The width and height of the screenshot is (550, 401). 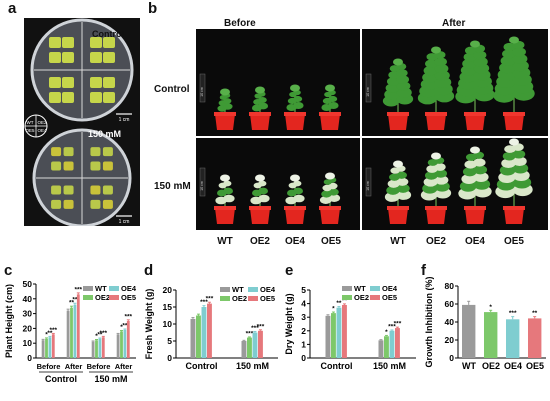 What do you see at coordinates (9, 321) in the screenshot?
I see `y-axis-label: Plant Height (cm)` at bounding box center [9, 321].